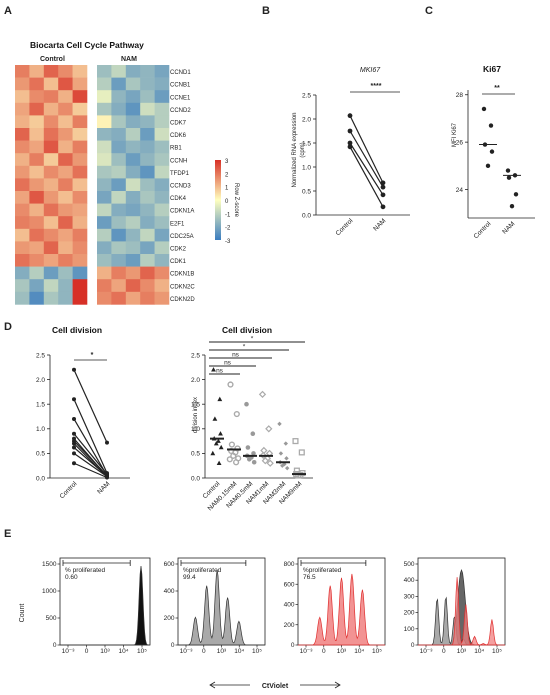 The height and width of the screenshot is (695, 550). I want to click on histogram-gate-label: %proliferated, so click(322, 570).